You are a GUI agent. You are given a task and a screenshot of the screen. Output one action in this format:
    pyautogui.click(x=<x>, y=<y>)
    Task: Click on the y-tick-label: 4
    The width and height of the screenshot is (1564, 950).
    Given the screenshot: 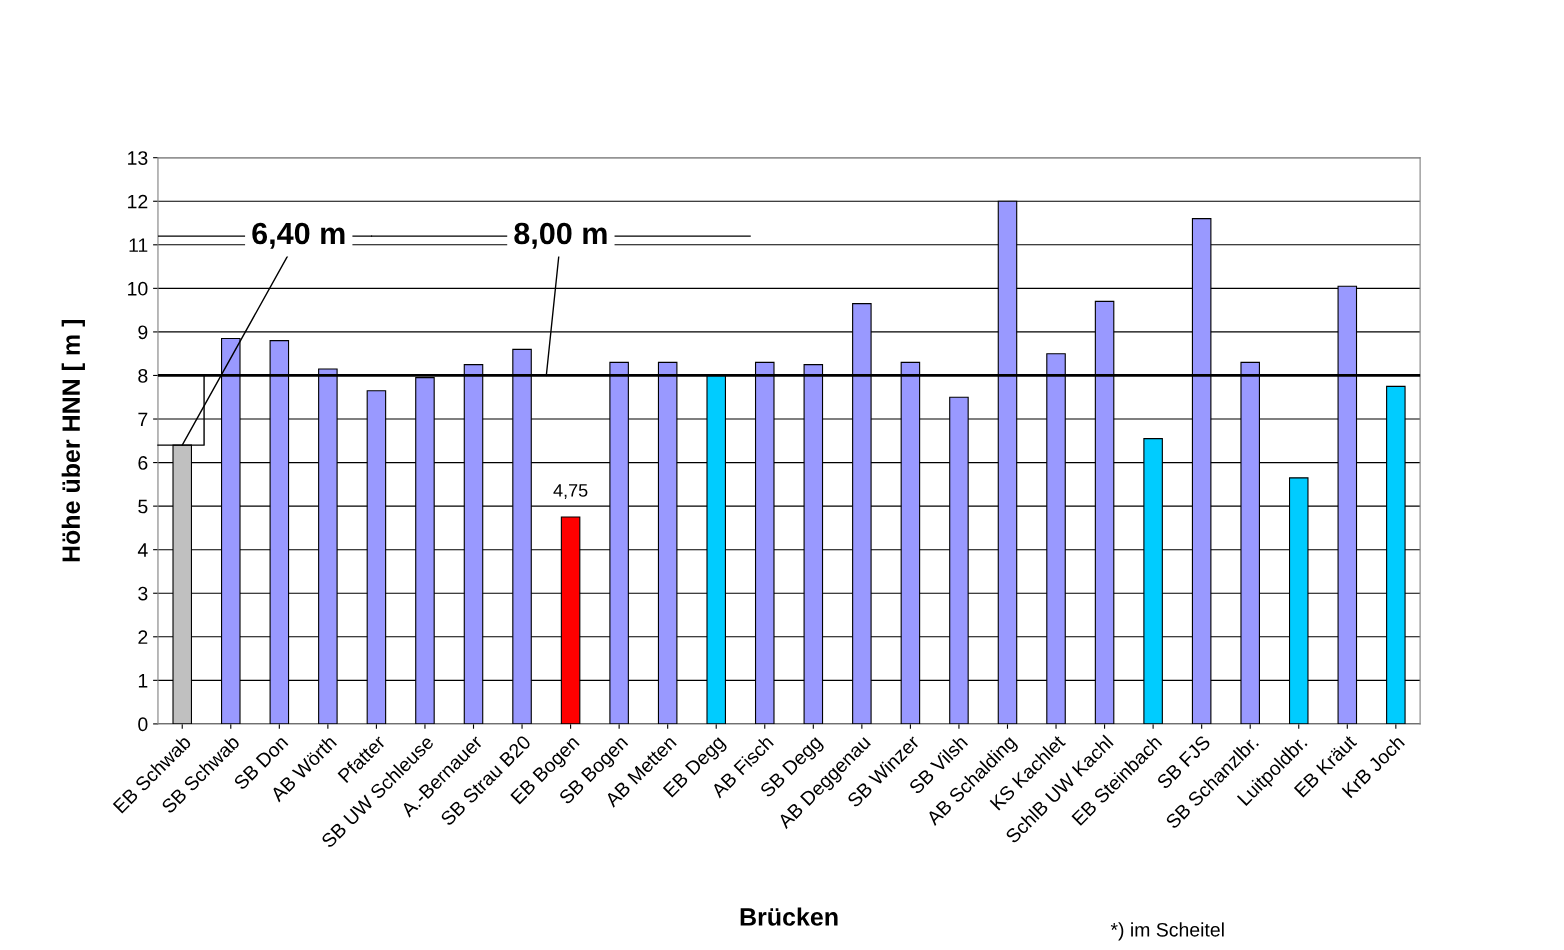 What is the action you would take?
    pyautogui.click(x=142, y=550)
    